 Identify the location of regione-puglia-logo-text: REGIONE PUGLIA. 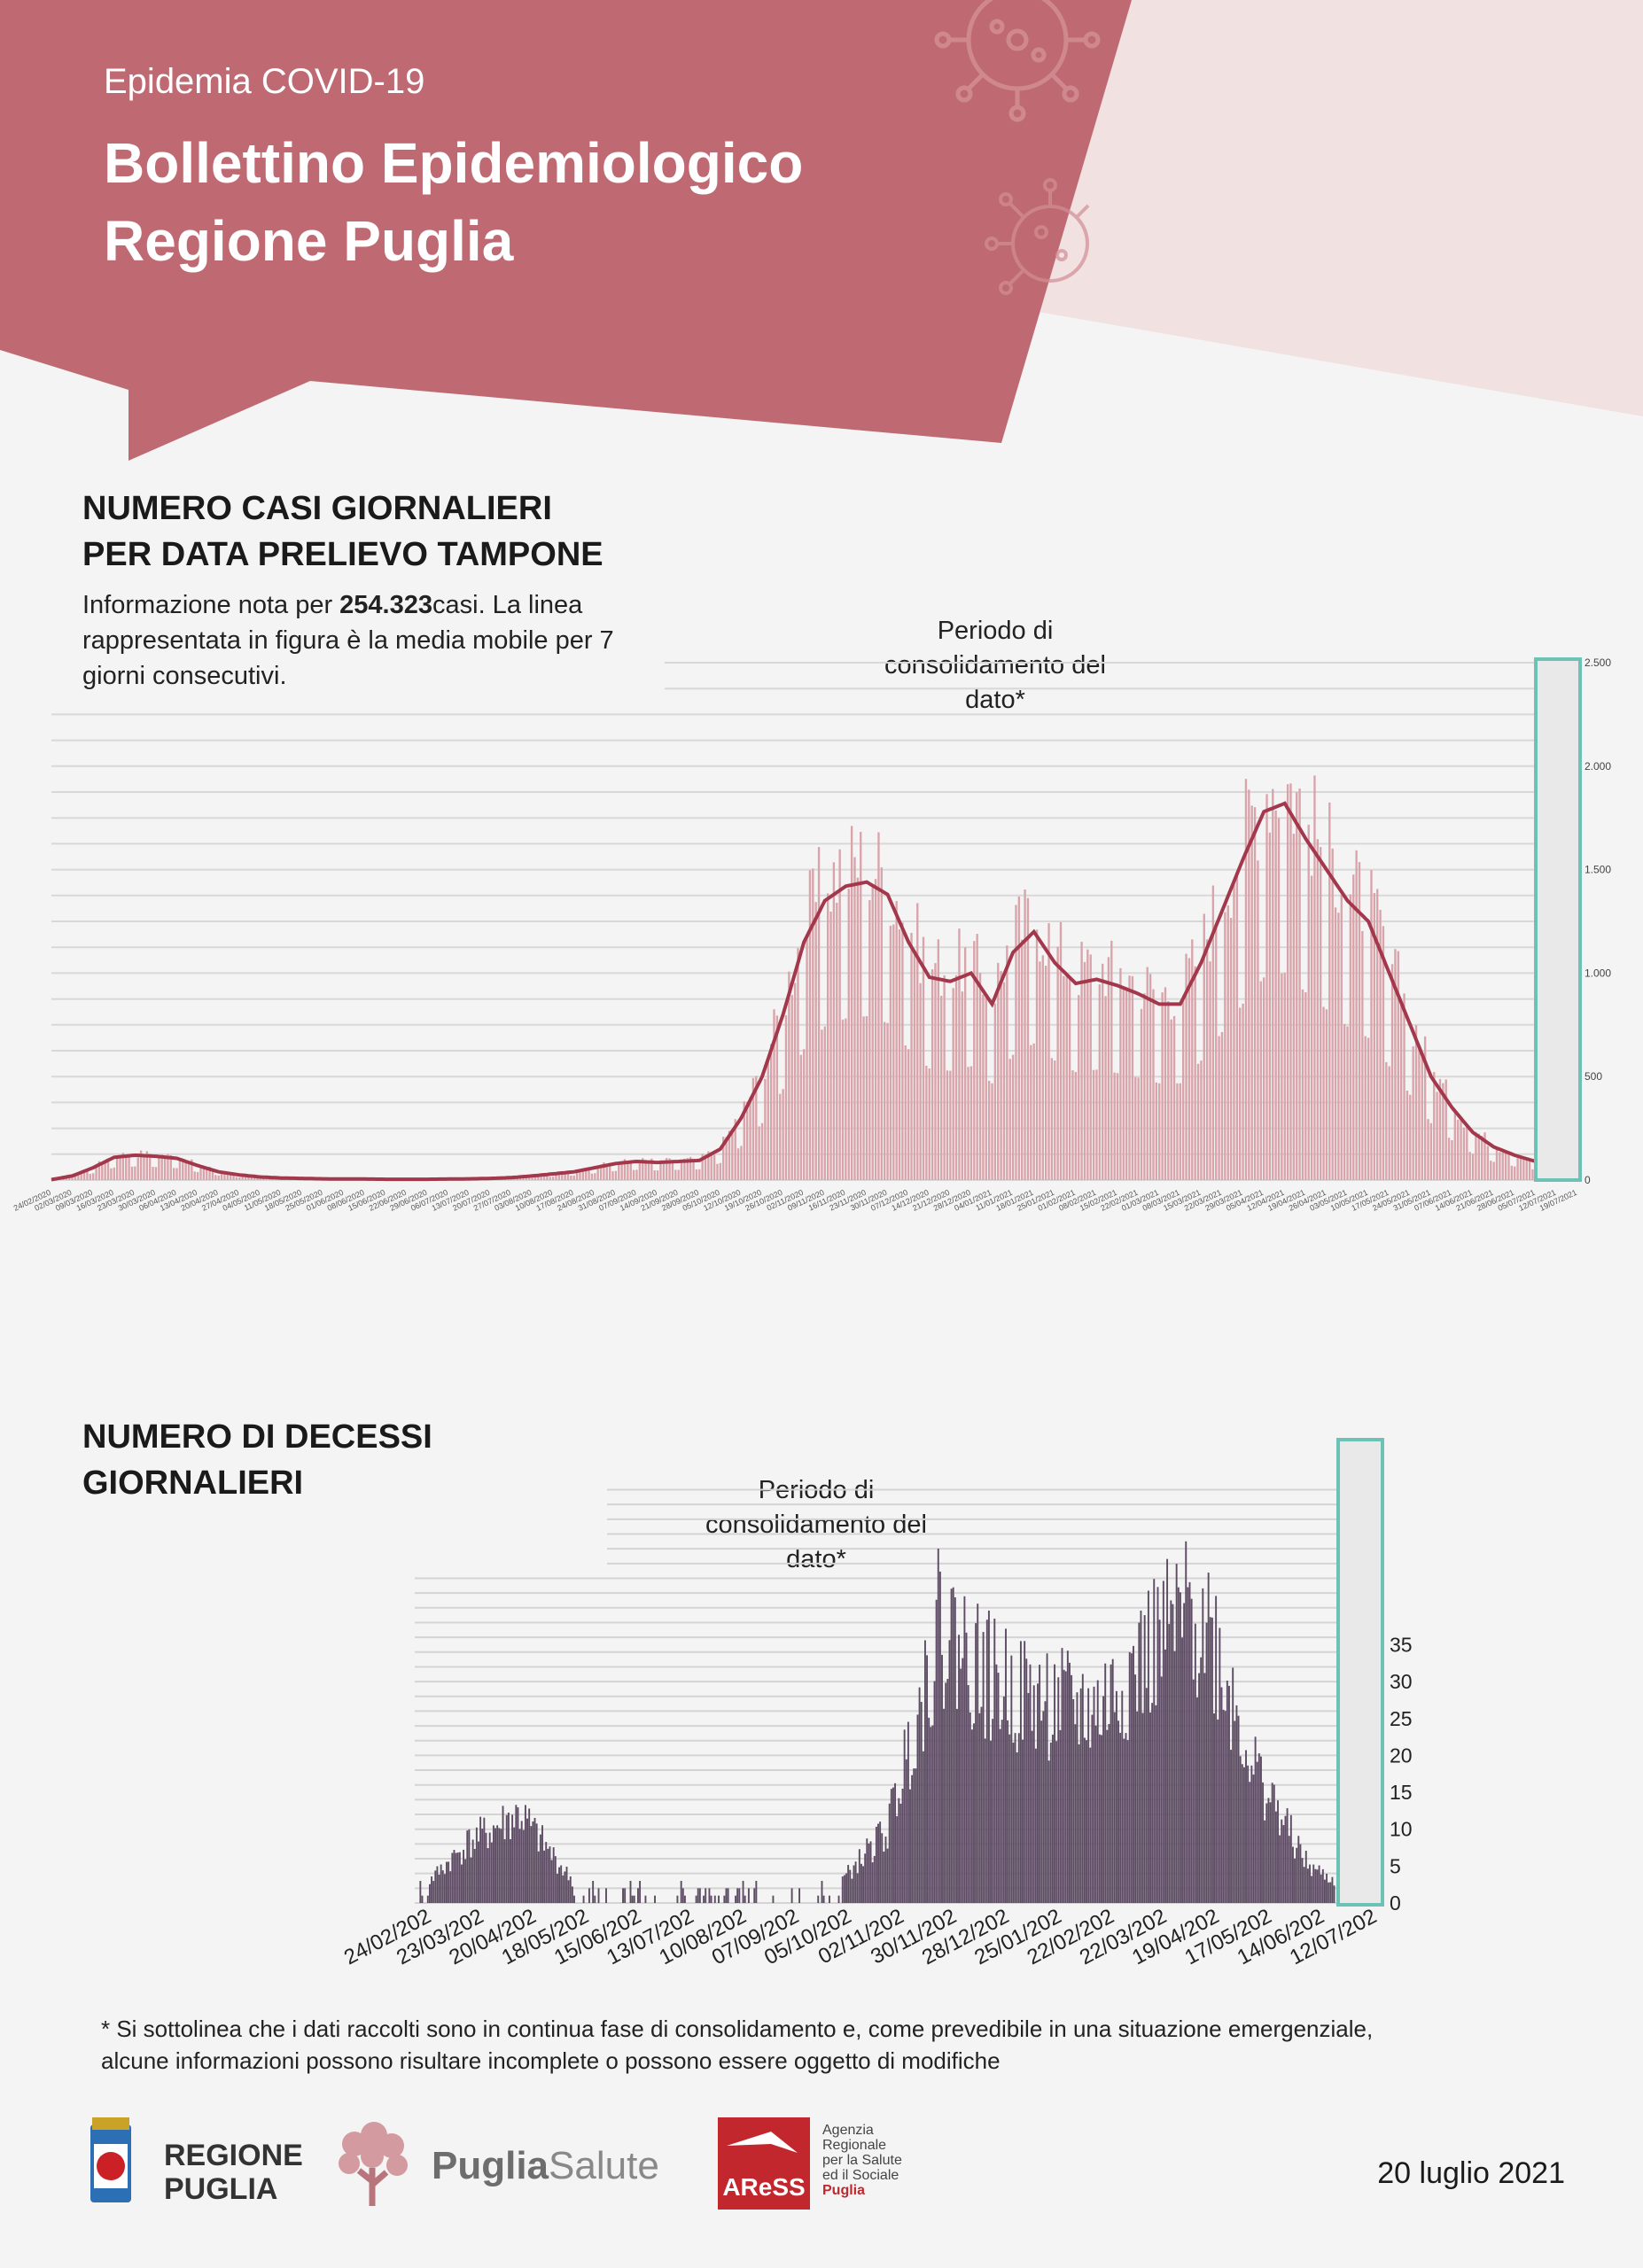
(233, 2172).